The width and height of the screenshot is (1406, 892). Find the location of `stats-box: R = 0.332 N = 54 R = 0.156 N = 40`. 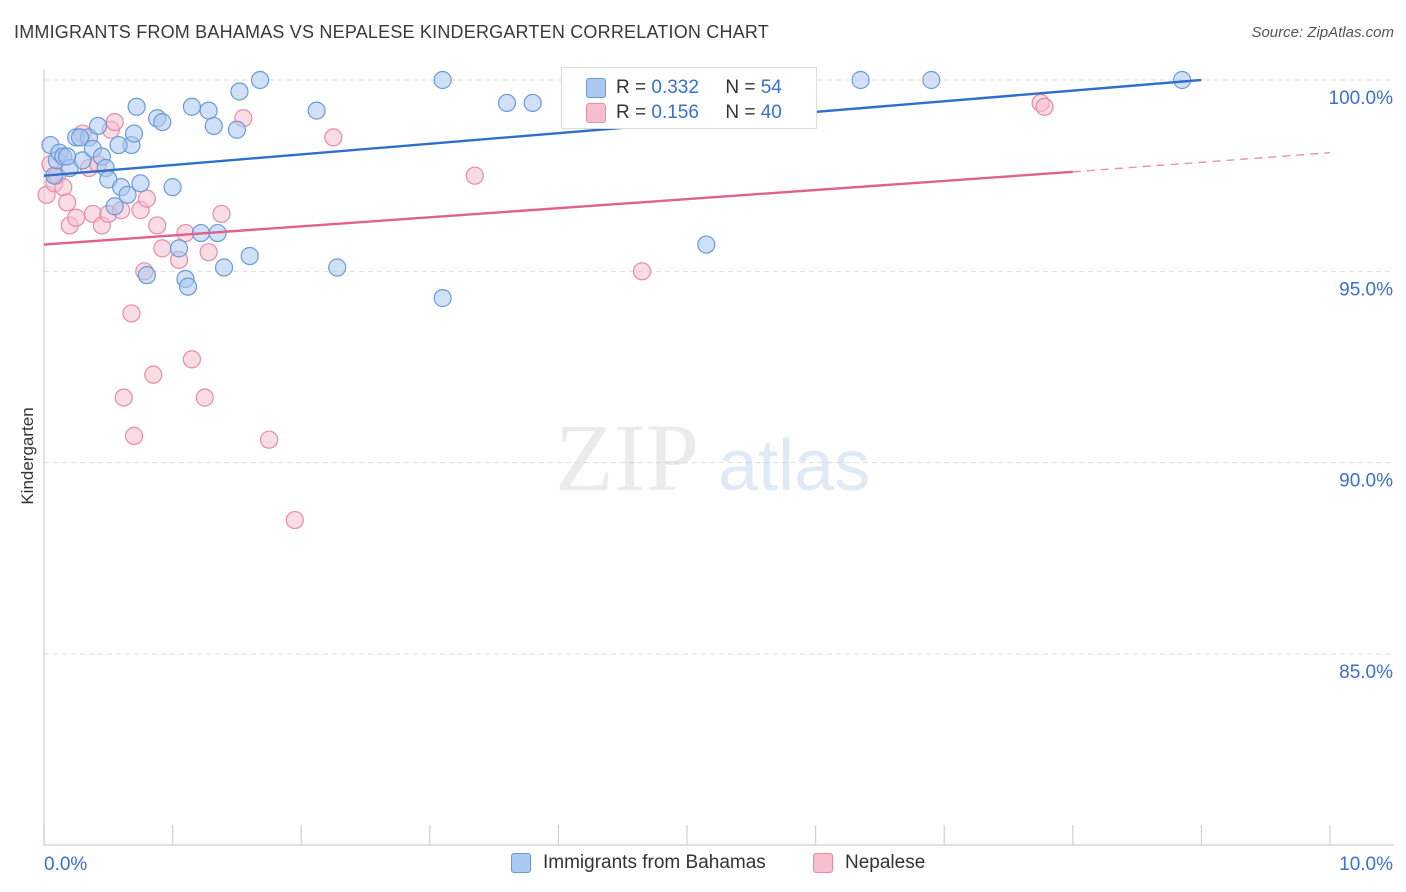

stats-box: R = 0.332 N = 54 R = 0.156 N = 40 is located at coordinates (689, 98).